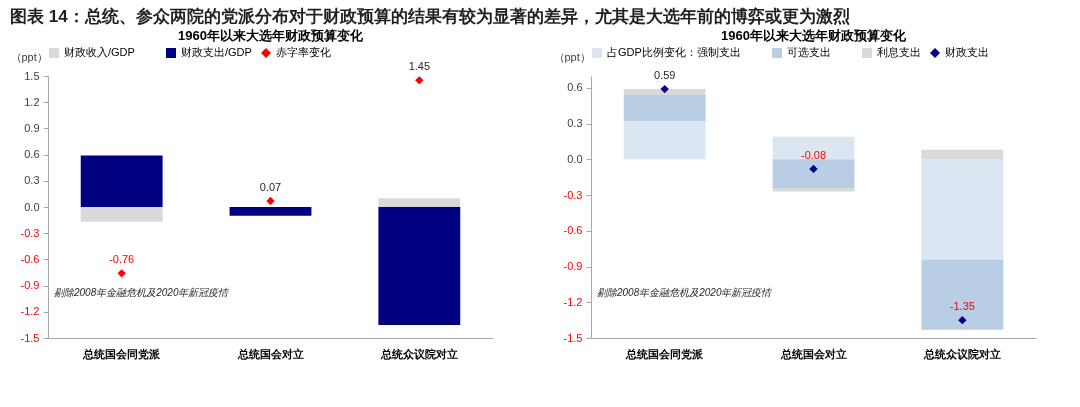 This screenshot has width=1080, height=407. Describe the element at coordinates (216, 52) in the screenshot. I see `legend-label: 财政支出/GDP` at that location.